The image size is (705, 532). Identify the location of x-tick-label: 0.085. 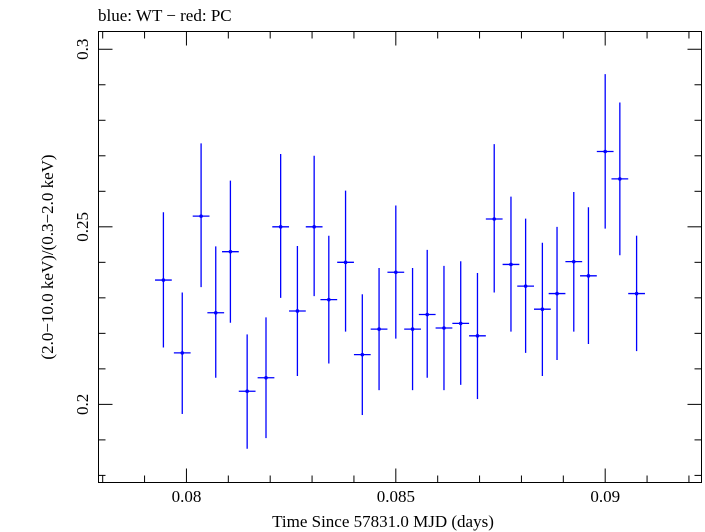
(396, 496).